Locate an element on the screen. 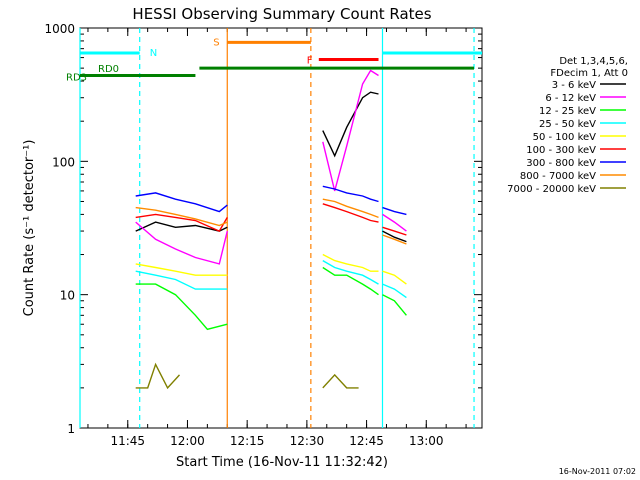 The height and width of the screenshot is (480, 640). legend-label: 3 - 6 keV is located at coordinates (574, 85).